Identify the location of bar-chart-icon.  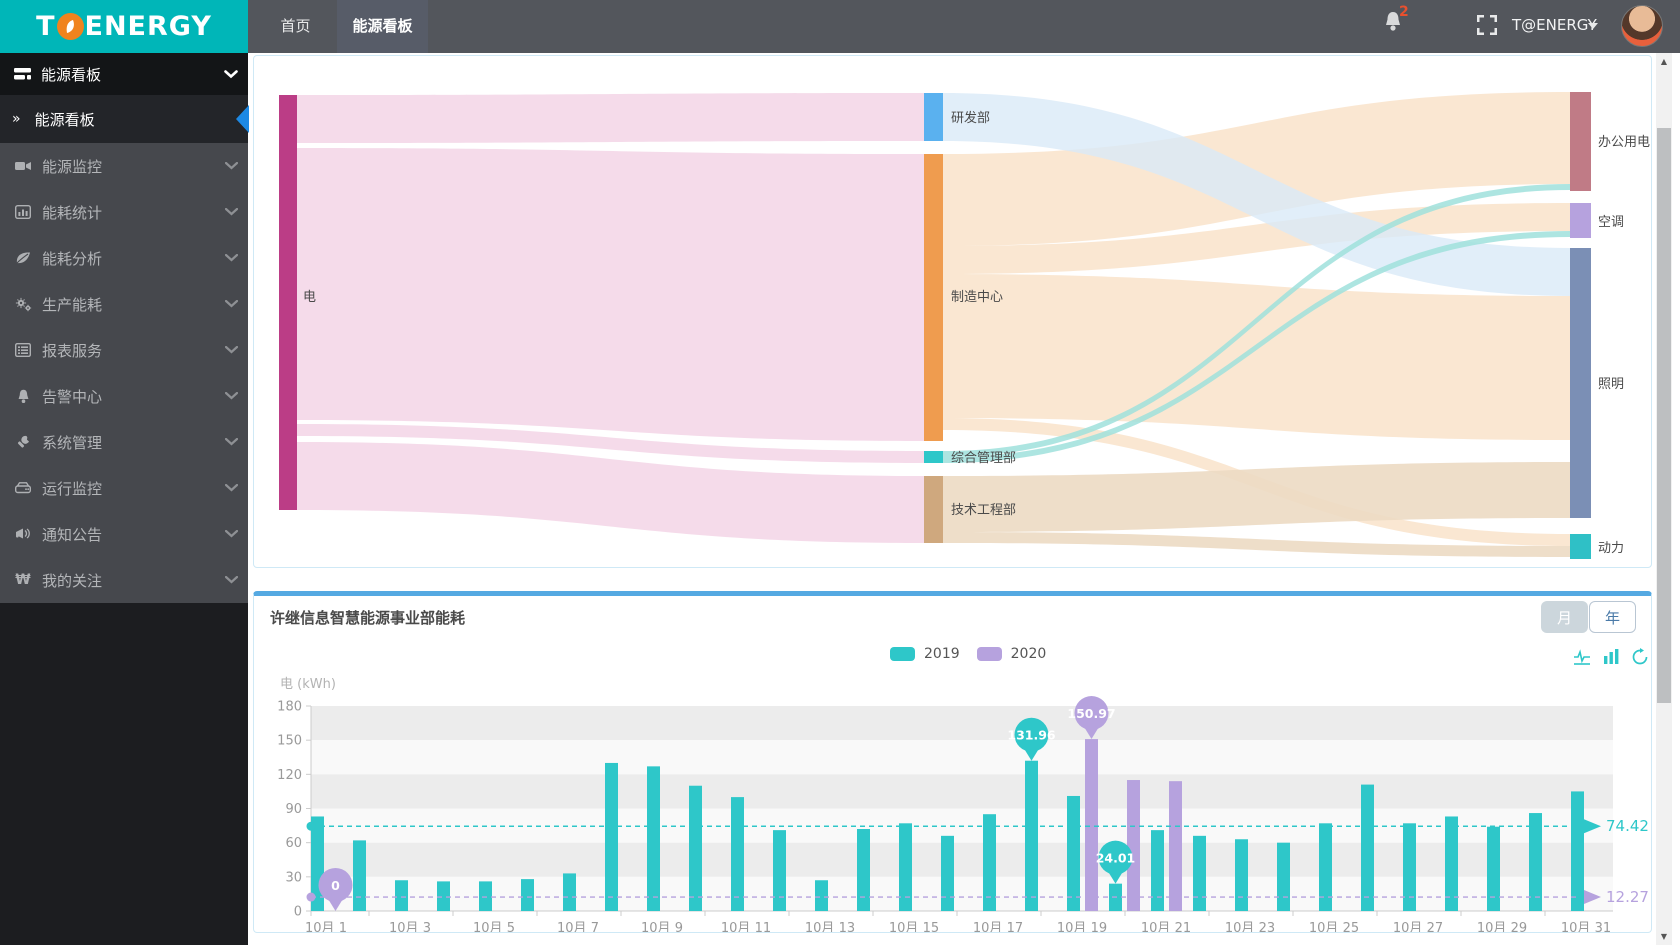
(1611, 657).